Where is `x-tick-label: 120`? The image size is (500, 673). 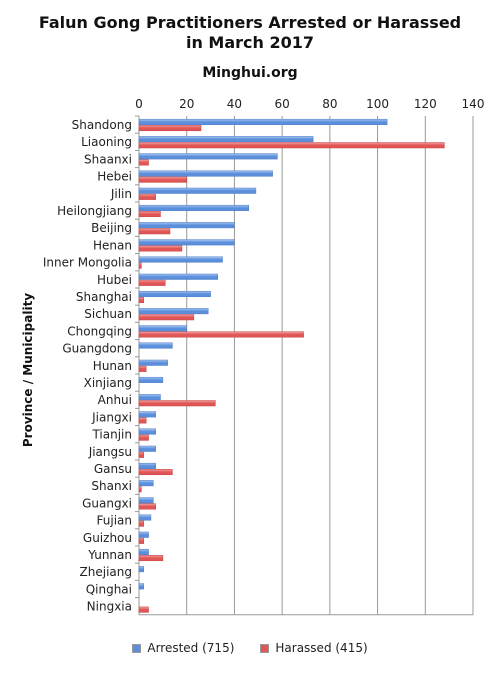
x-tick-label: 120 is located at coordinates (425, 104).